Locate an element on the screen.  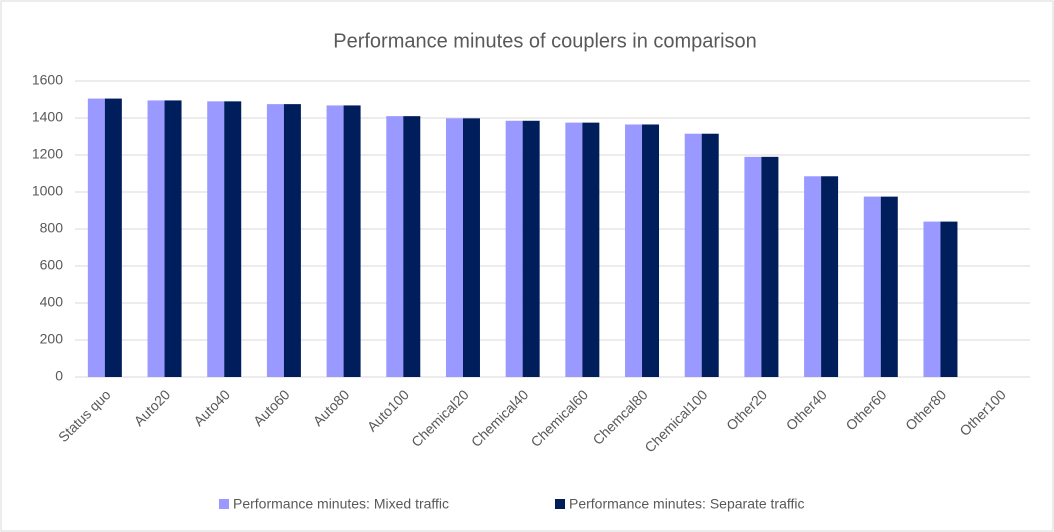
y-tick-label: 200 is located at coordinates (52, 339).